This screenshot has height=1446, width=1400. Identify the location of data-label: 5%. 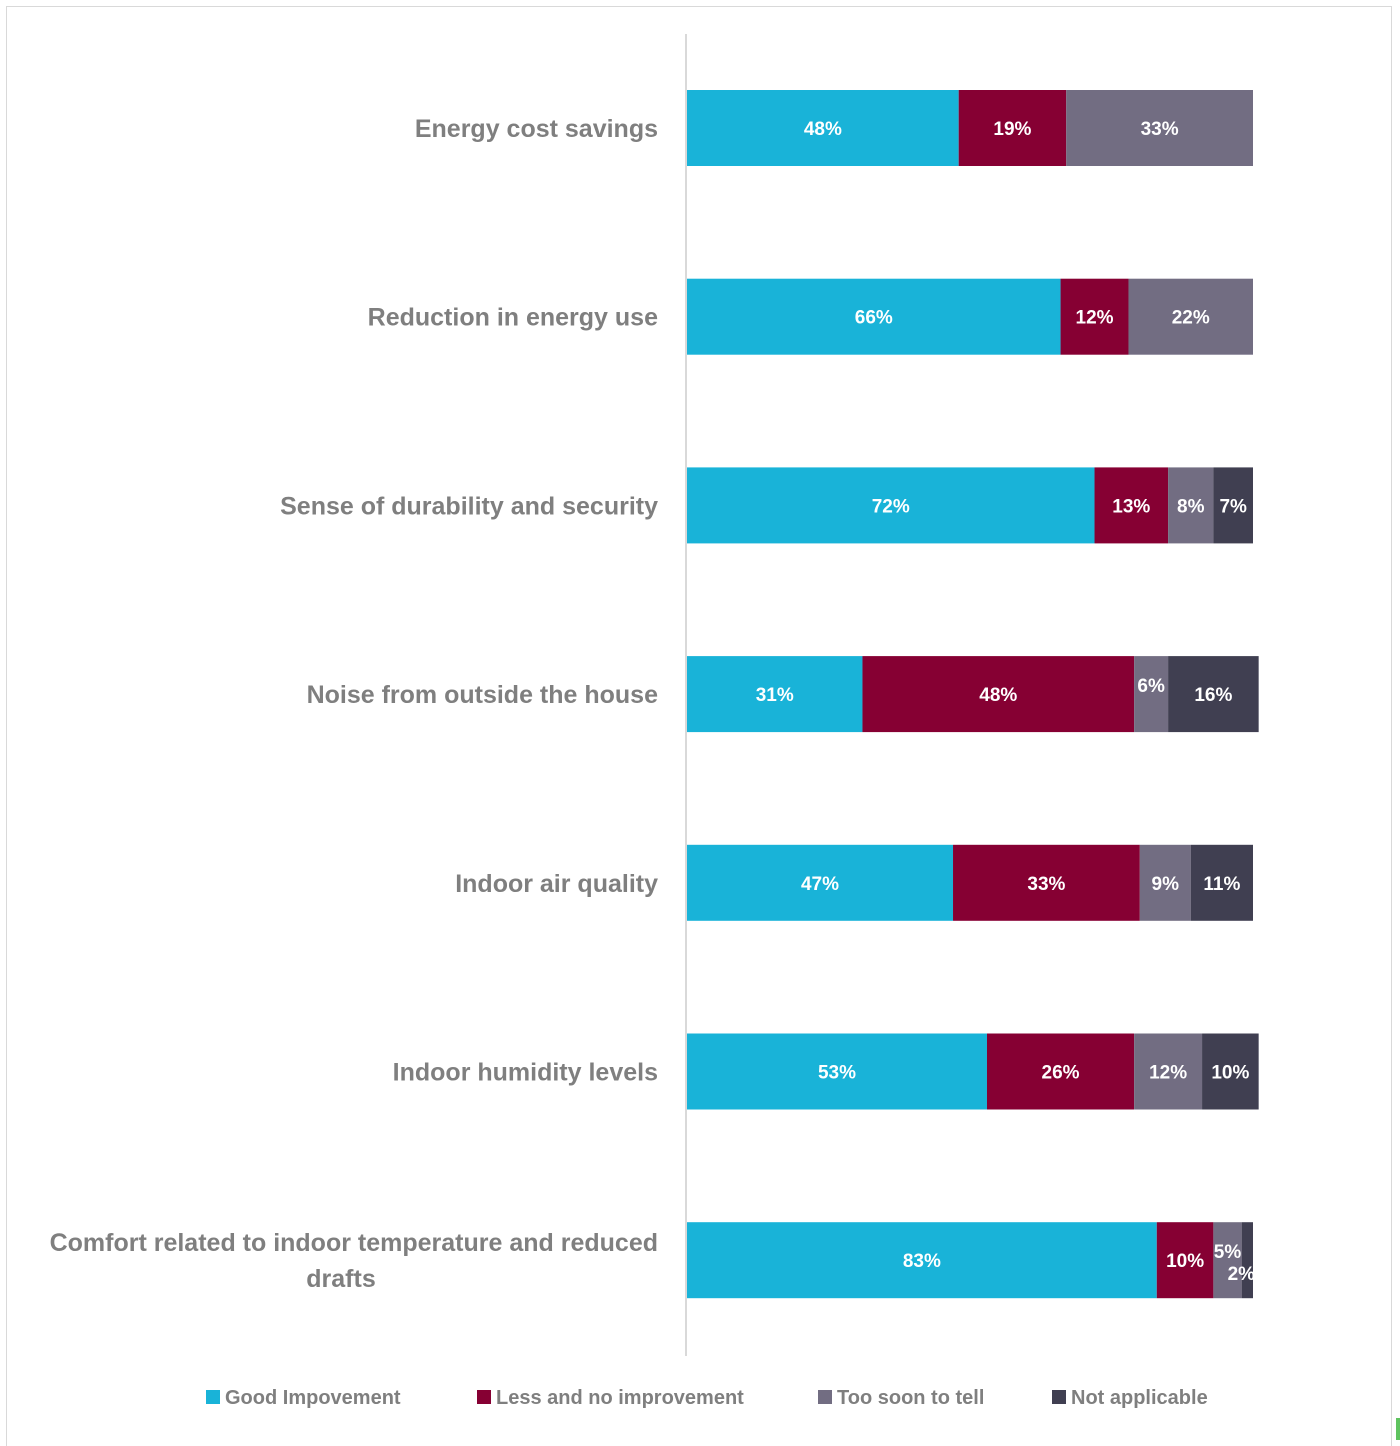
(1228, 1252).